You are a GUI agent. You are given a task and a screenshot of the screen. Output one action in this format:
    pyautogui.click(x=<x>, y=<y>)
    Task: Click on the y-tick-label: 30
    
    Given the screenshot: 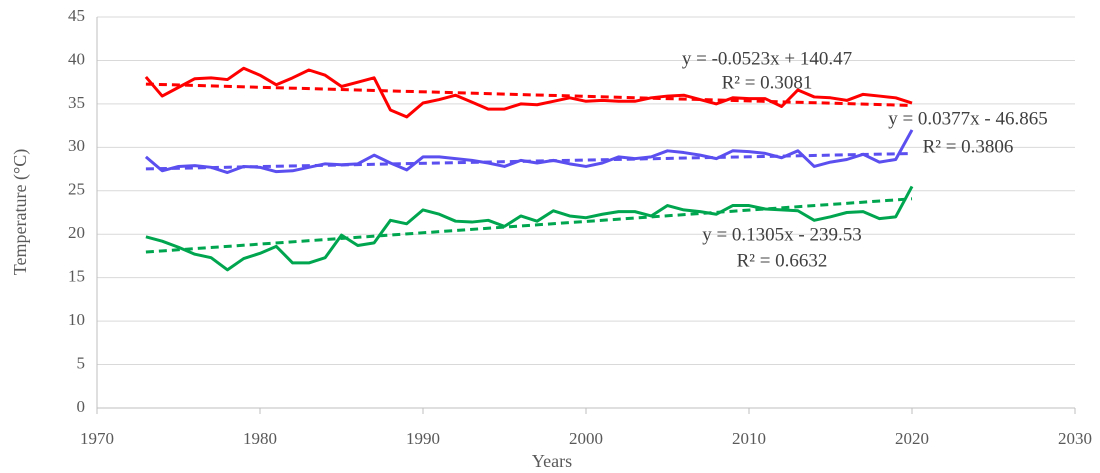 What is the action you would take?
    pyautogui.click(x=76, y=145)
    